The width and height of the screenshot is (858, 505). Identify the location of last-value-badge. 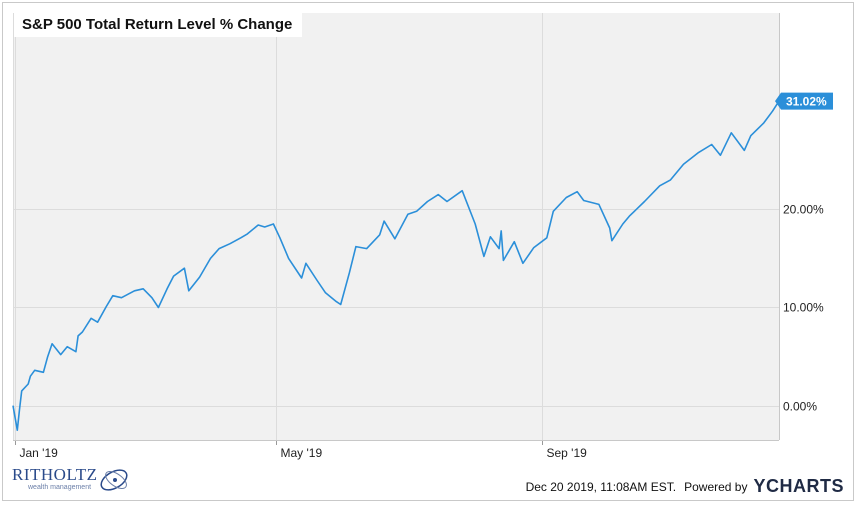
(804, 101).